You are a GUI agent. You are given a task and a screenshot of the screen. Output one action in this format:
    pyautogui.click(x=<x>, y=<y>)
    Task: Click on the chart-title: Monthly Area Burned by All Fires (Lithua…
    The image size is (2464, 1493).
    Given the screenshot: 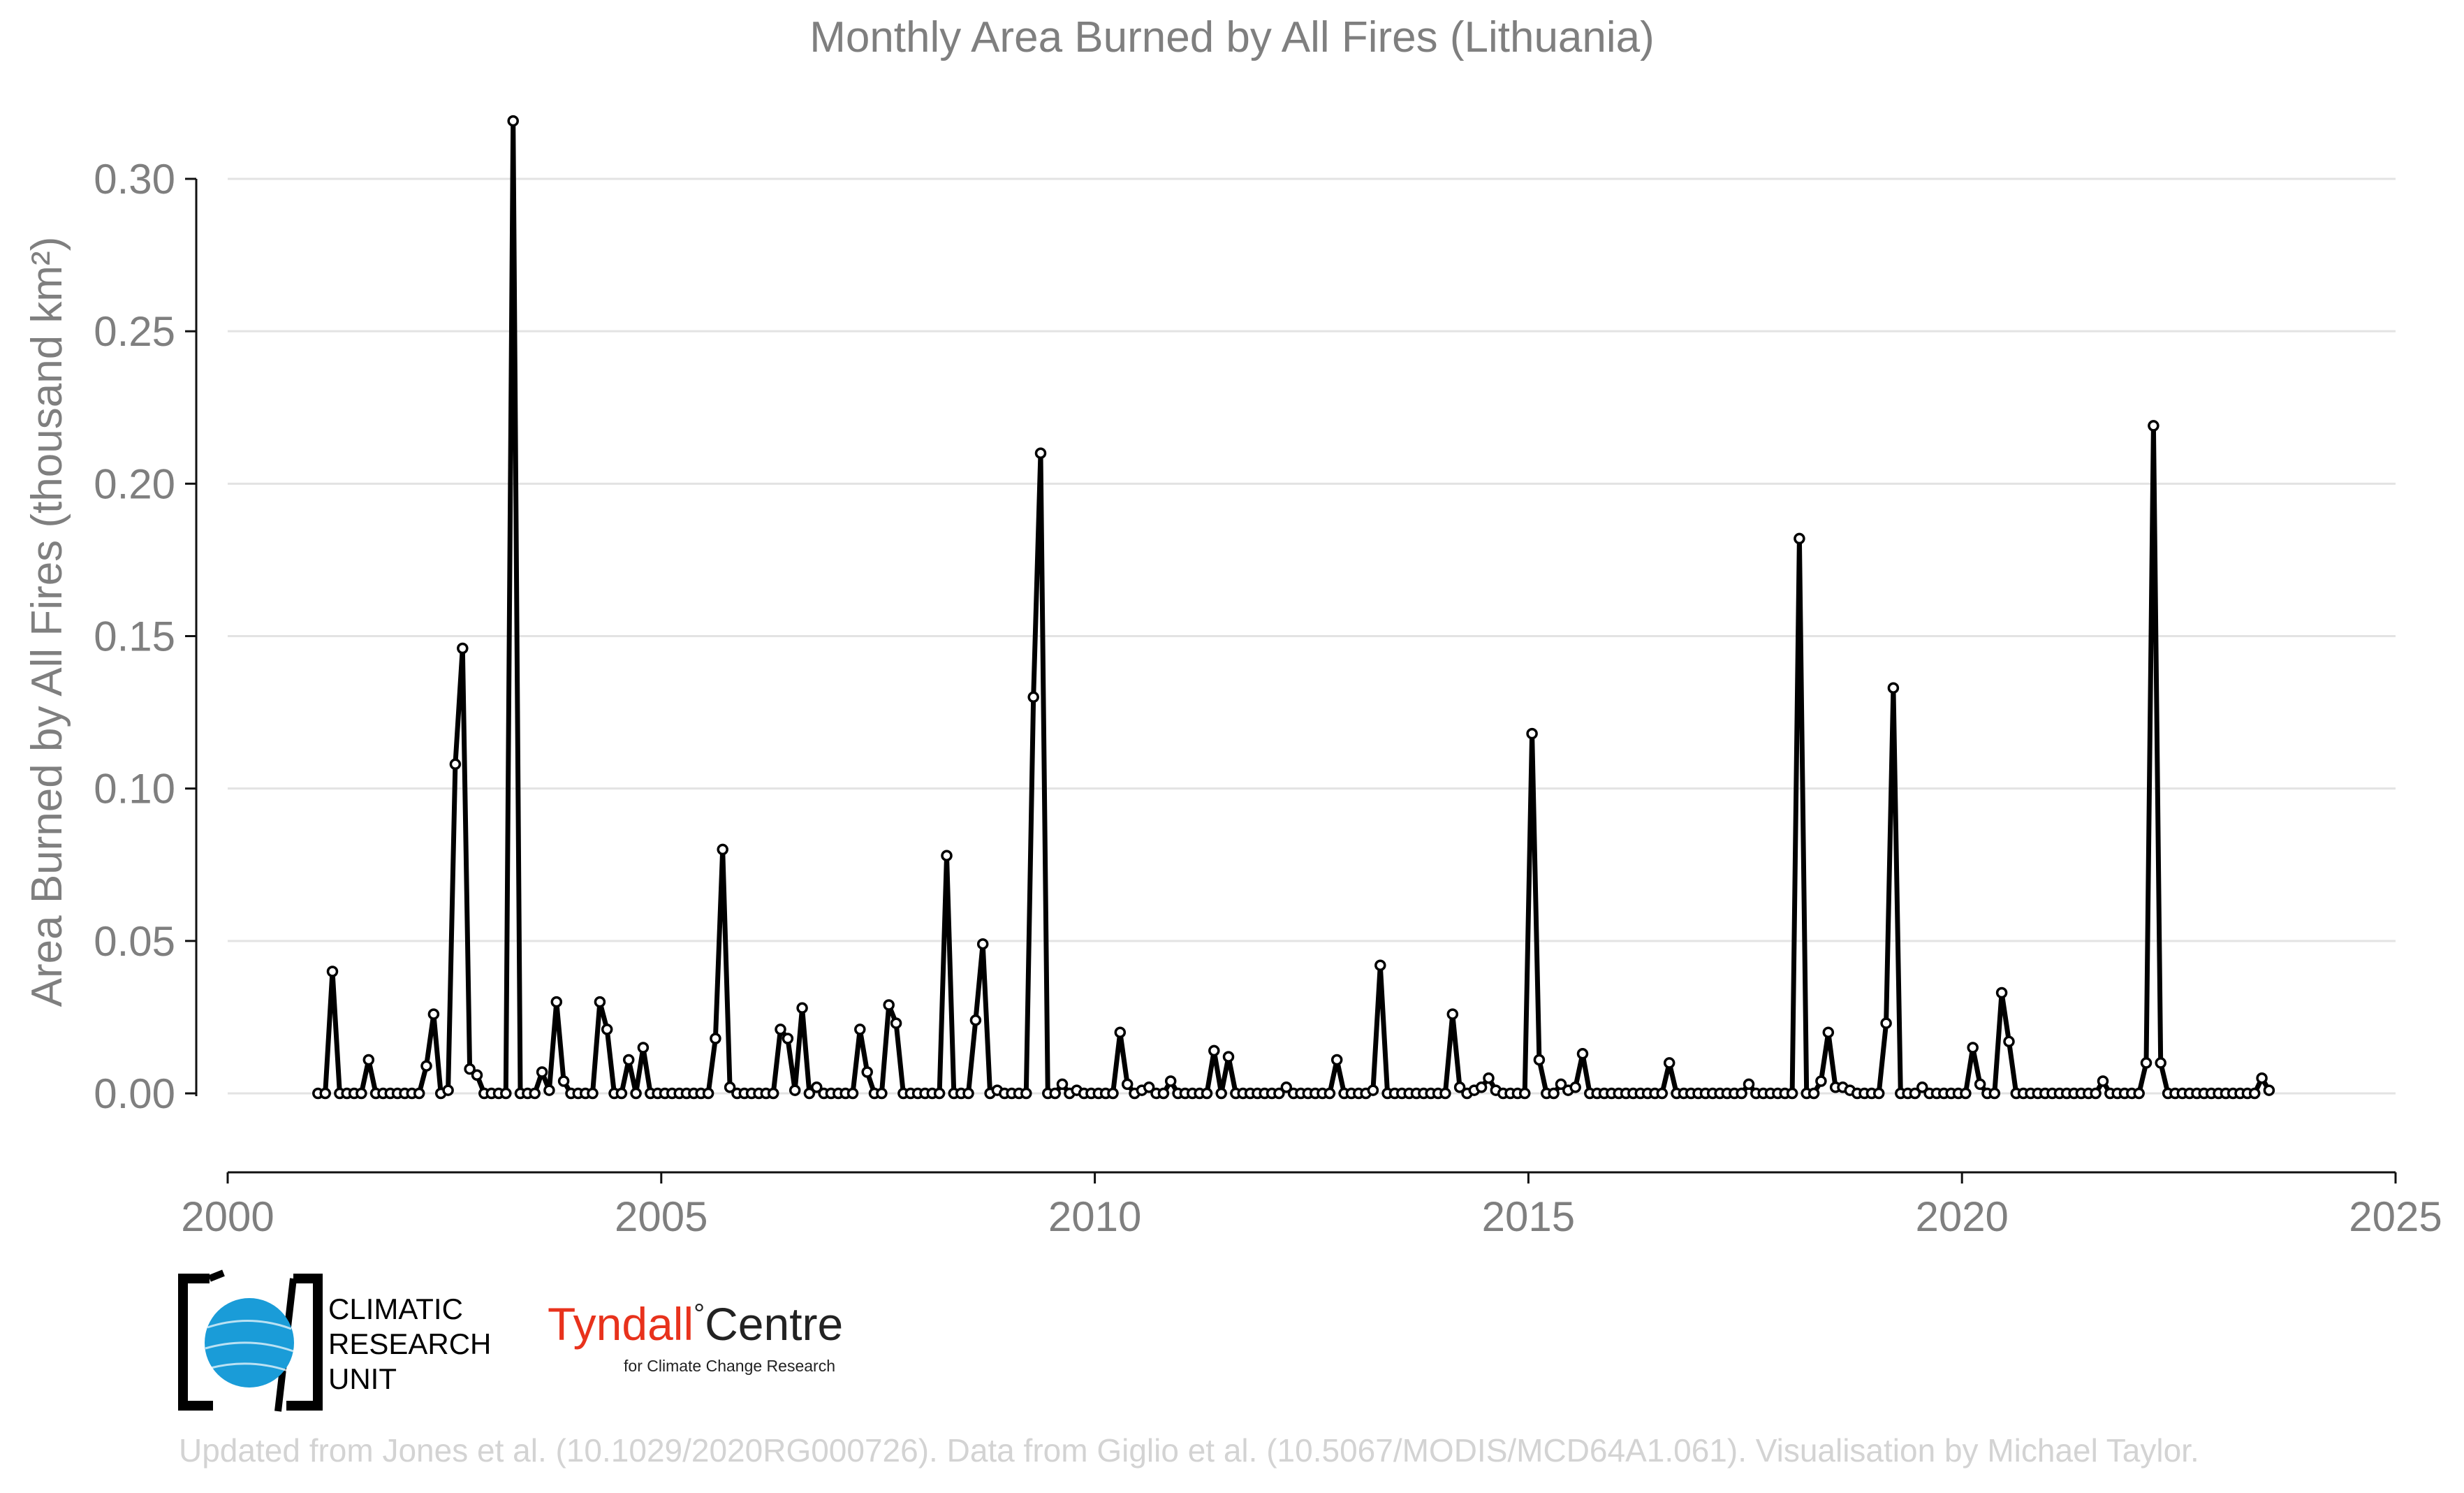 What is the action you would take?
    pyautogui.click(x=1232, y=37)
    